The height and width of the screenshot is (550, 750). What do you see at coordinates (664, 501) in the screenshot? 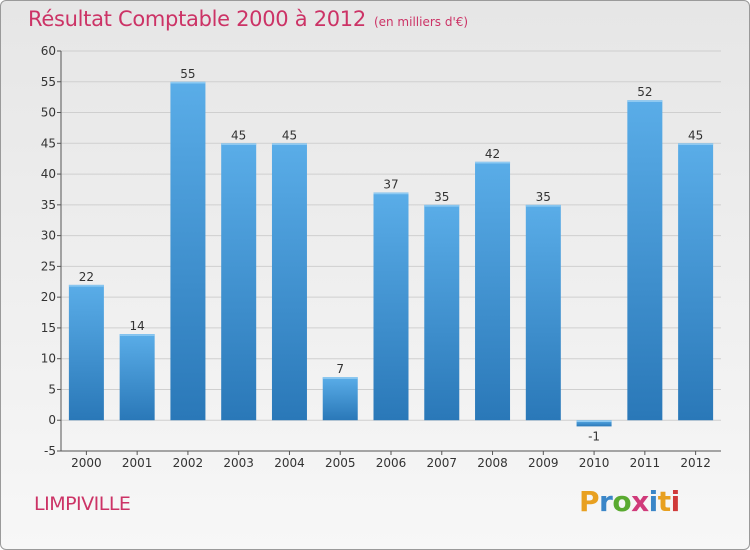
I see `logo-letter: t` at bounding box center [664, 501].